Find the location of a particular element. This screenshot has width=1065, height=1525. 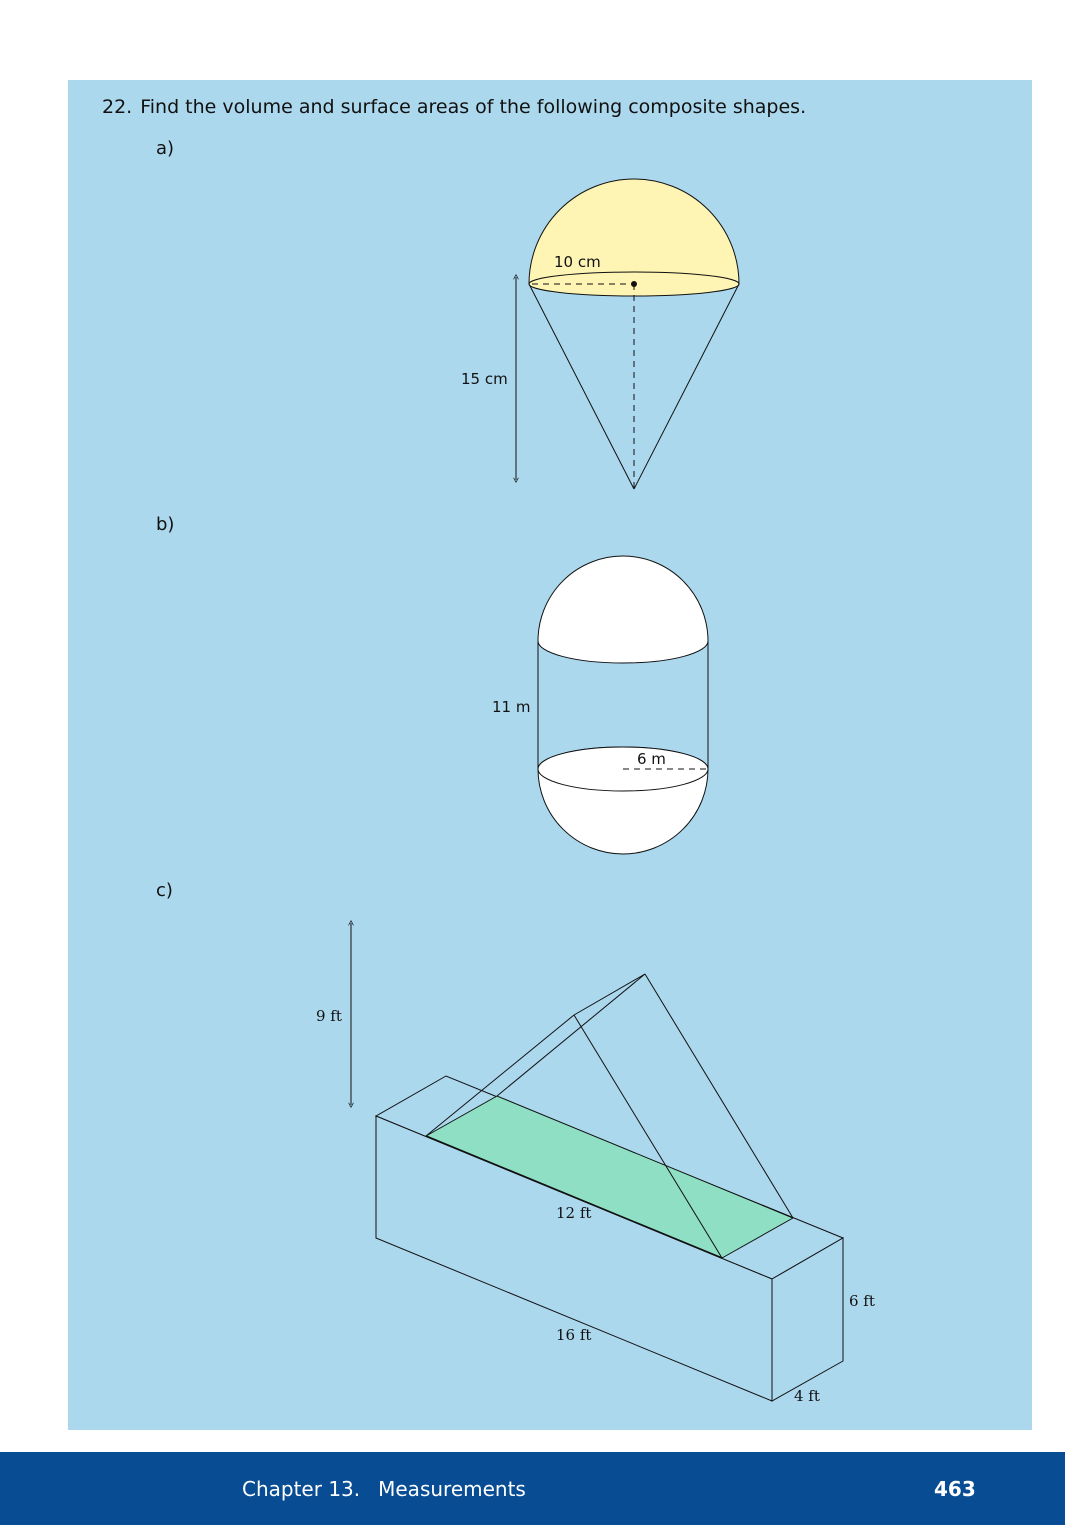

top-hemisphere-b is located at coordinates (623, 609).